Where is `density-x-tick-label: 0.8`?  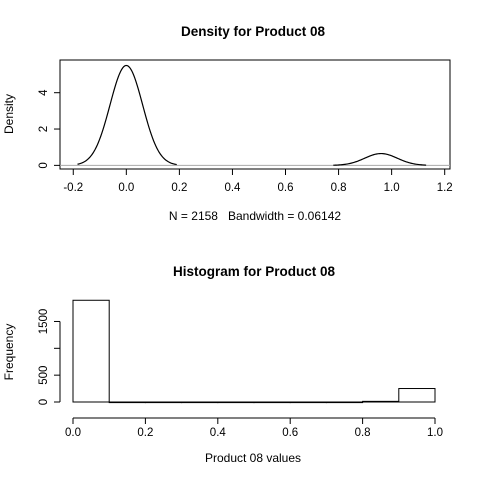
density-x-tick-label: 0.8 is located at coordinates (339, 188).